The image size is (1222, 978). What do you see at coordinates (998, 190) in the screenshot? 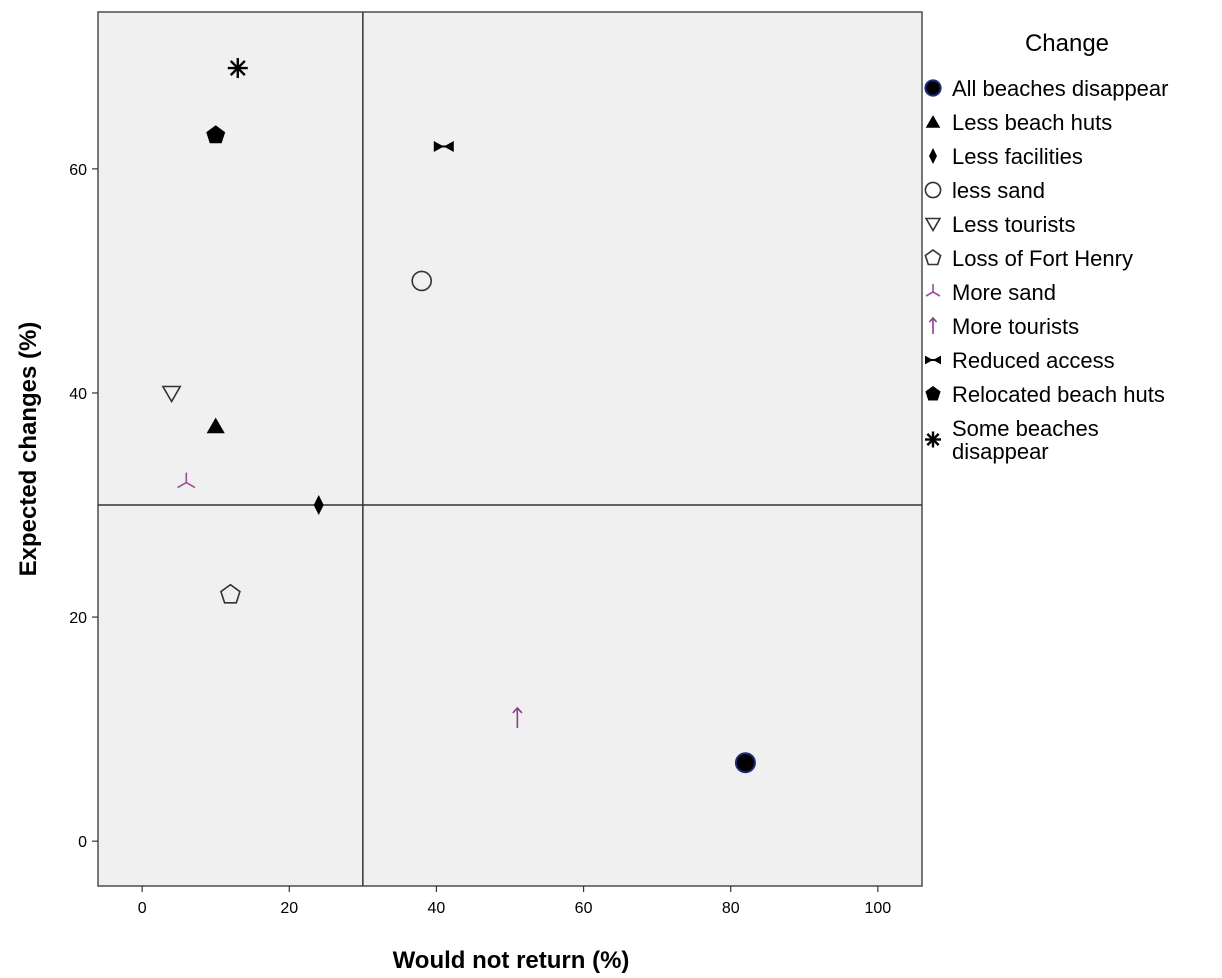
I see `legend-label: less sand` at bounding box center [998, 190].